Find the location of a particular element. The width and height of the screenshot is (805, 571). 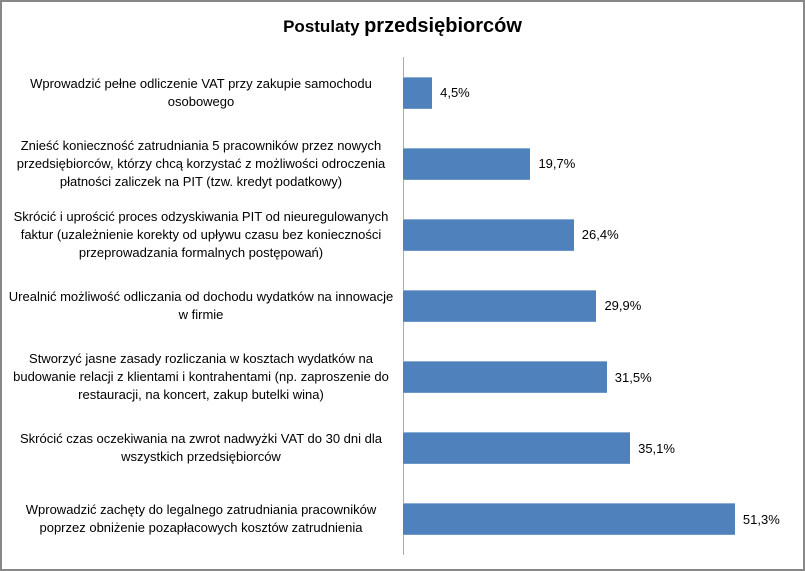

value-label: 31,5% is located at coordinates (633, 377).